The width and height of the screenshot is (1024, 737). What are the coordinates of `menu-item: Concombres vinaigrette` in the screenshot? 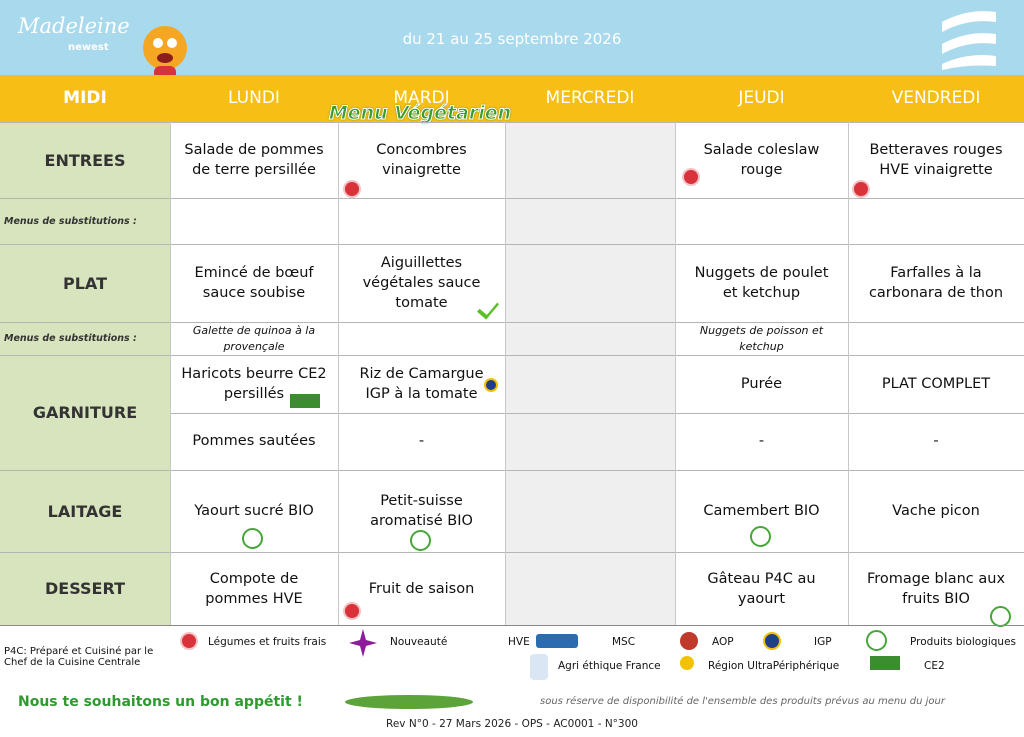 It's located at (421, 160).